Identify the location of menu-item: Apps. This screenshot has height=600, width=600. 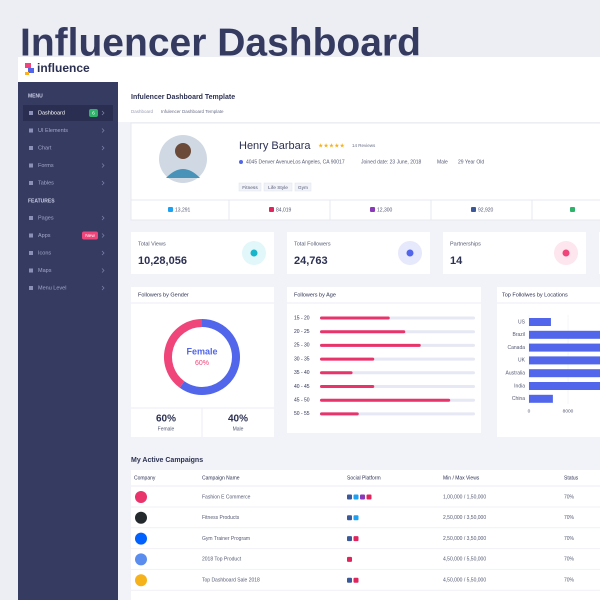
(44, 236).